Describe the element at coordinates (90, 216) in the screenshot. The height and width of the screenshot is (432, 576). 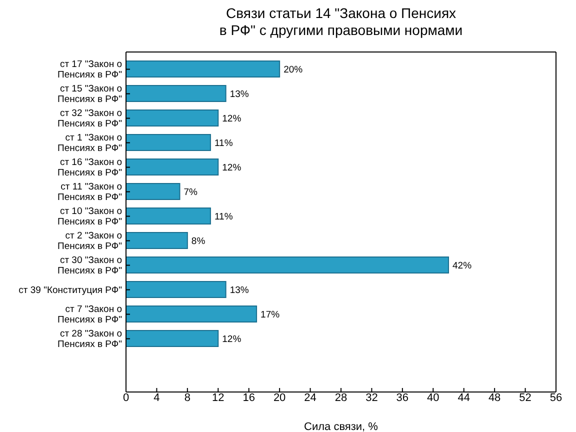
I see `y-tick-label: ст 10 "Закон о Пенсиях в РФ"` at that location.